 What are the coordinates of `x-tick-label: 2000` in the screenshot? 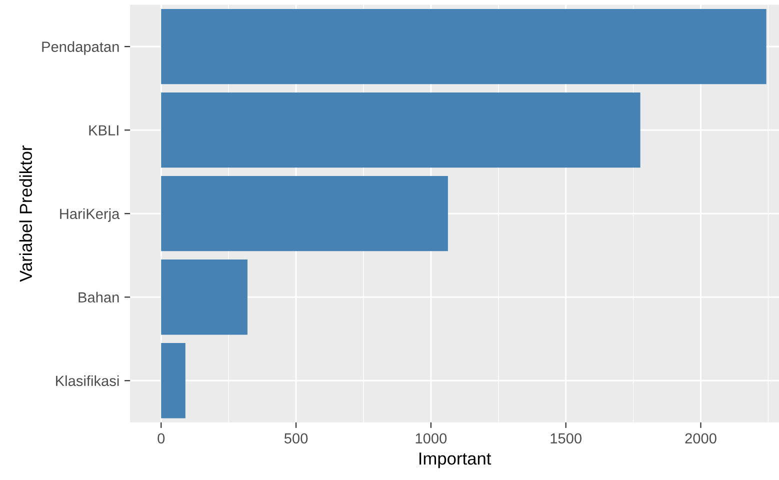 It's located at (700, 438).